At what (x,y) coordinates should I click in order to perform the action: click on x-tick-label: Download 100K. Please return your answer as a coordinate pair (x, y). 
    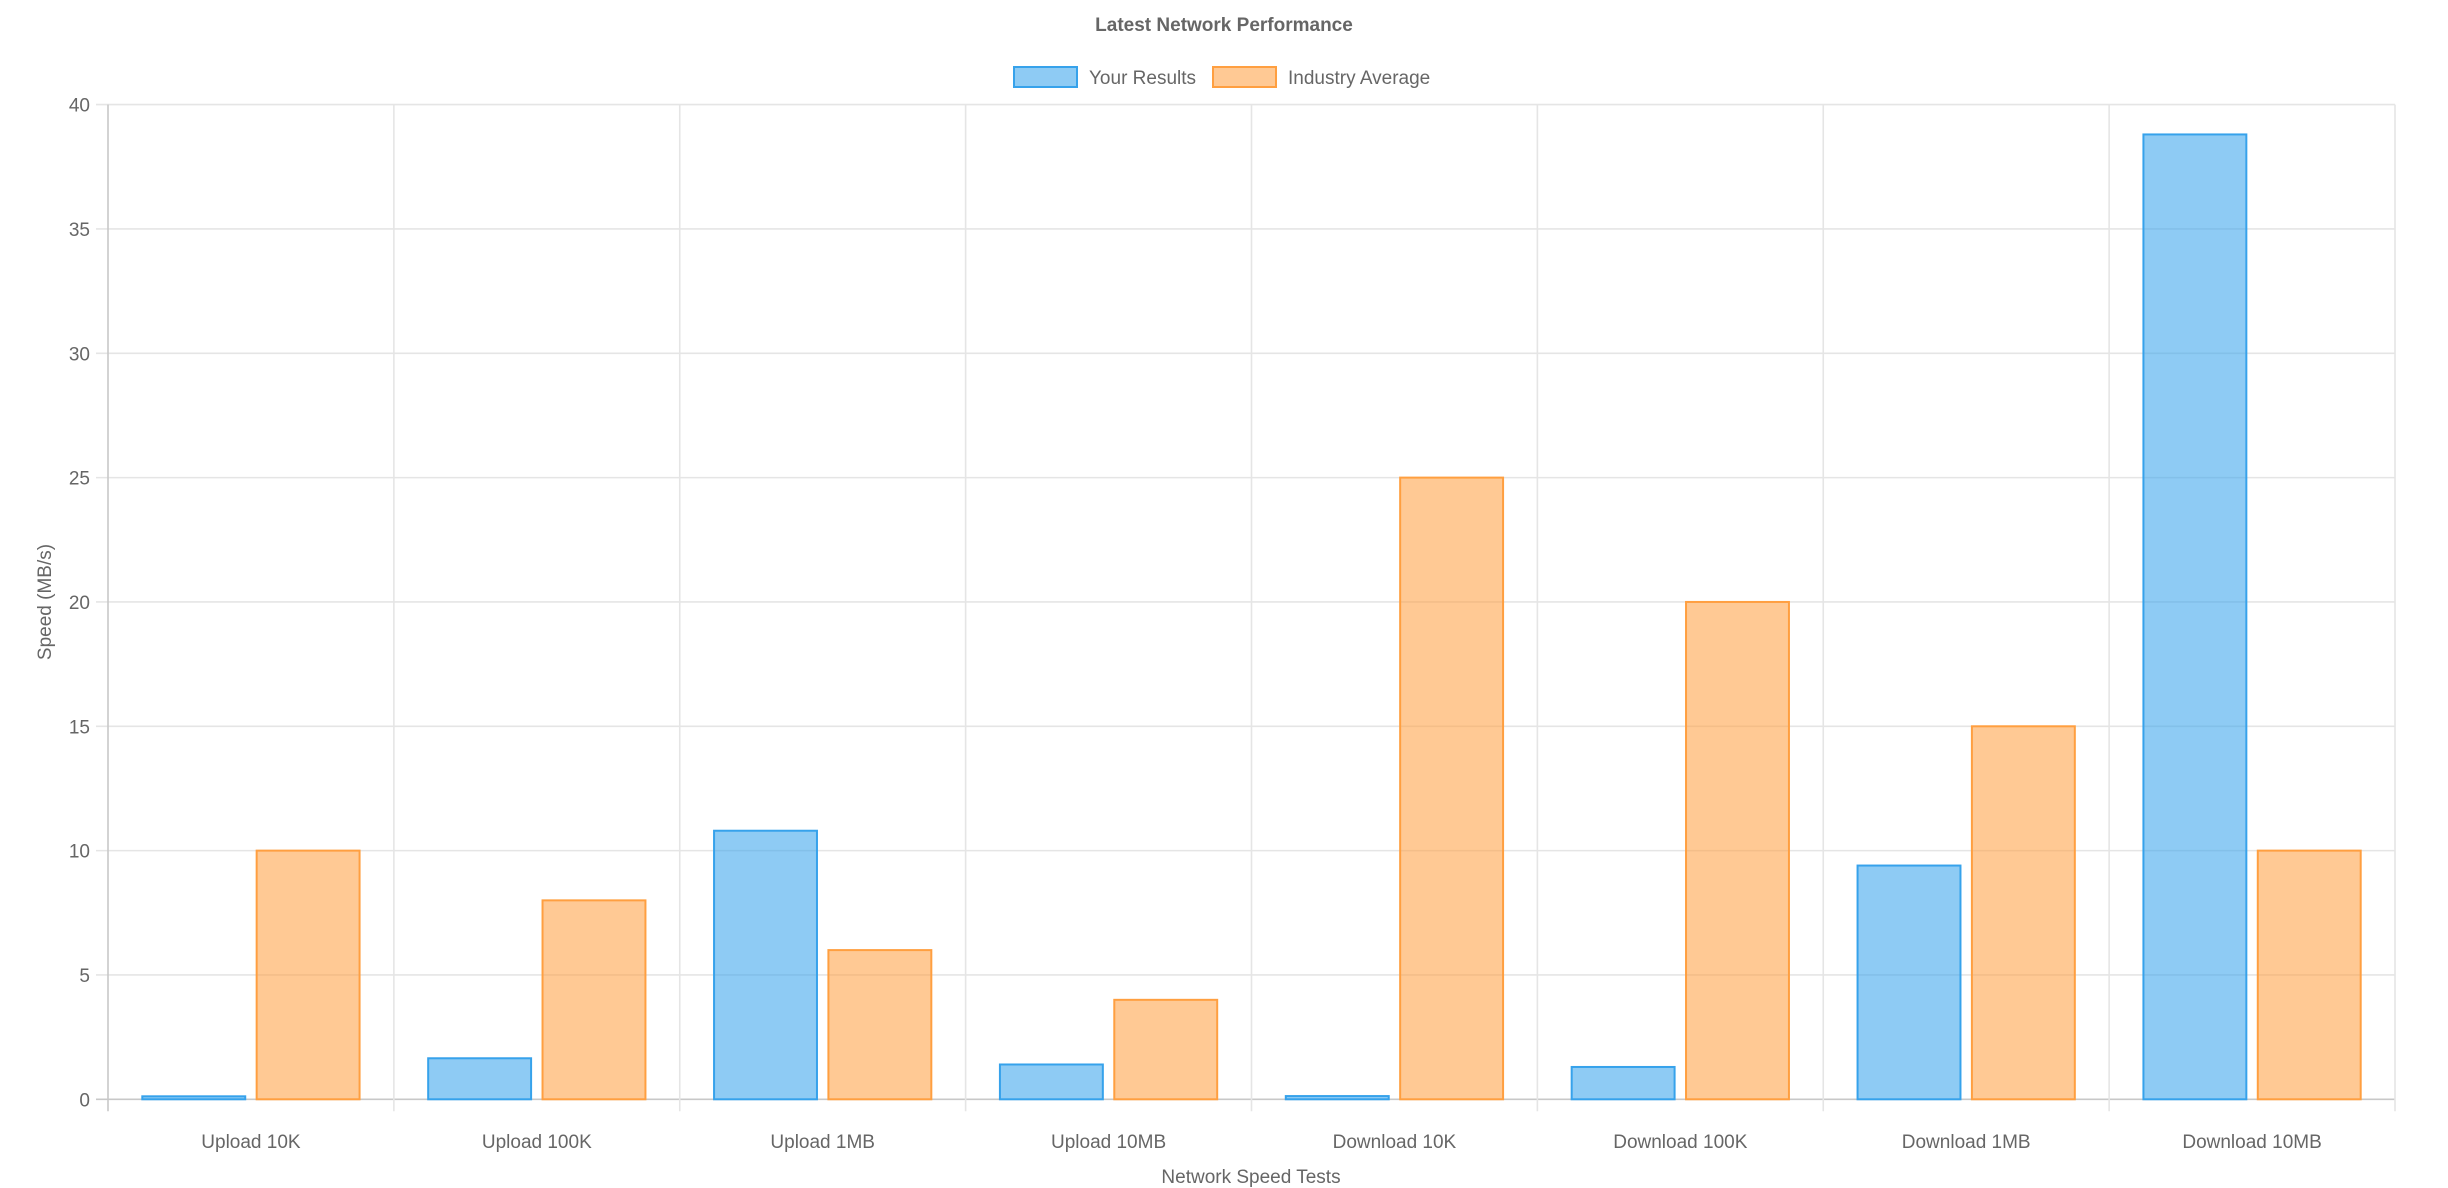
    Looking at the image, I should click on (1680, 1142).